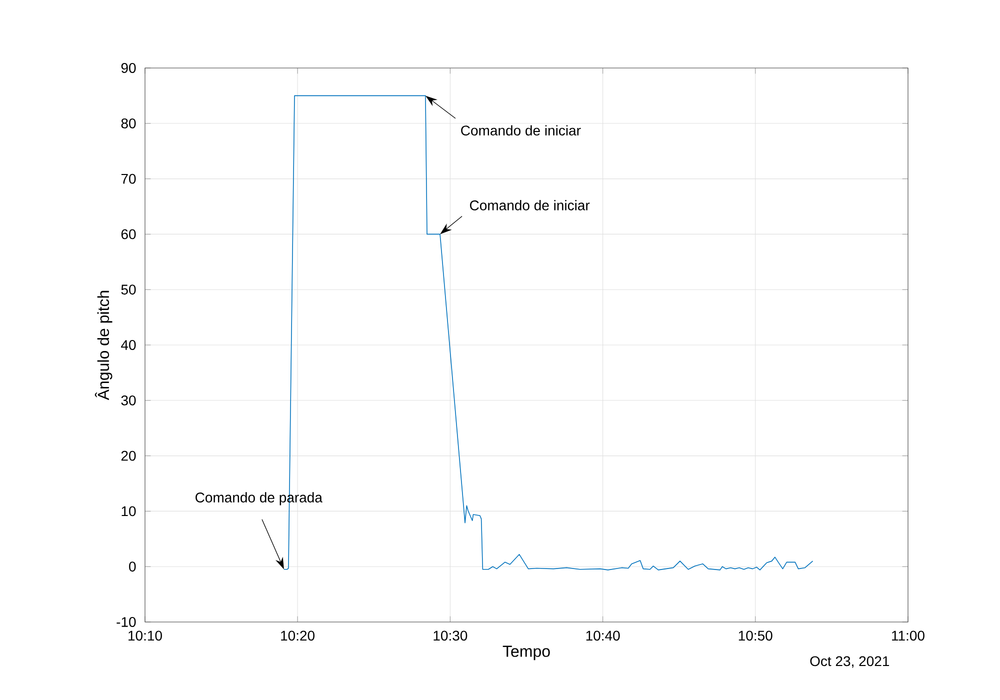 This screenshot has width=1000, height=700. I want to click on y-tick-label: 0, so click(132, 567).